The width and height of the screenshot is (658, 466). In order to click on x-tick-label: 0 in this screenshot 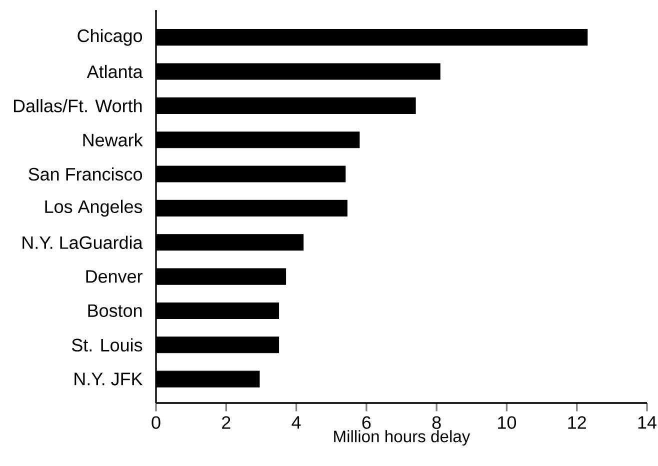, I will do `click(156, 422)`.